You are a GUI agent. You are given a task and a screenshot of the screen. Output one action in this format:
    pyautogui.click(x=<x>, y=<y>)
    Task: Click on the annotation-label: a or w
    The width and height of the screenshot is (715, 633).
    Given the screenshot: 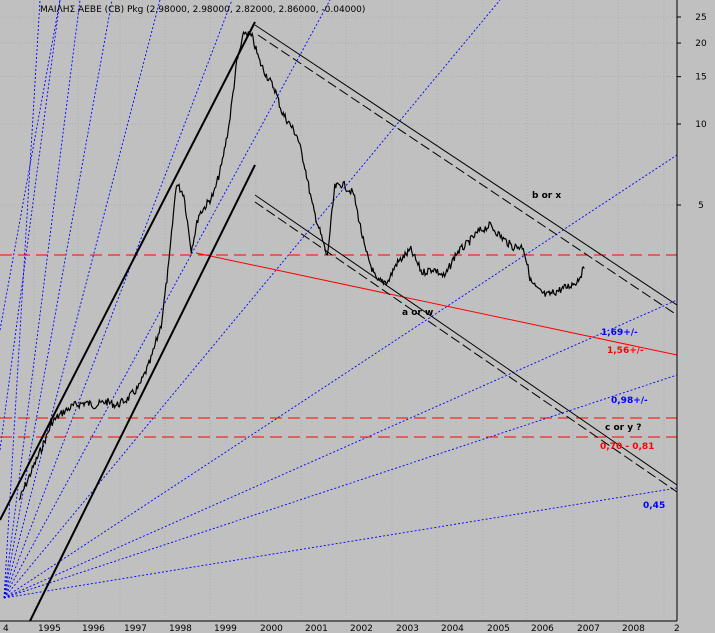 What is the action you would take?
    pyautogui.click(x=417, y=313)
    